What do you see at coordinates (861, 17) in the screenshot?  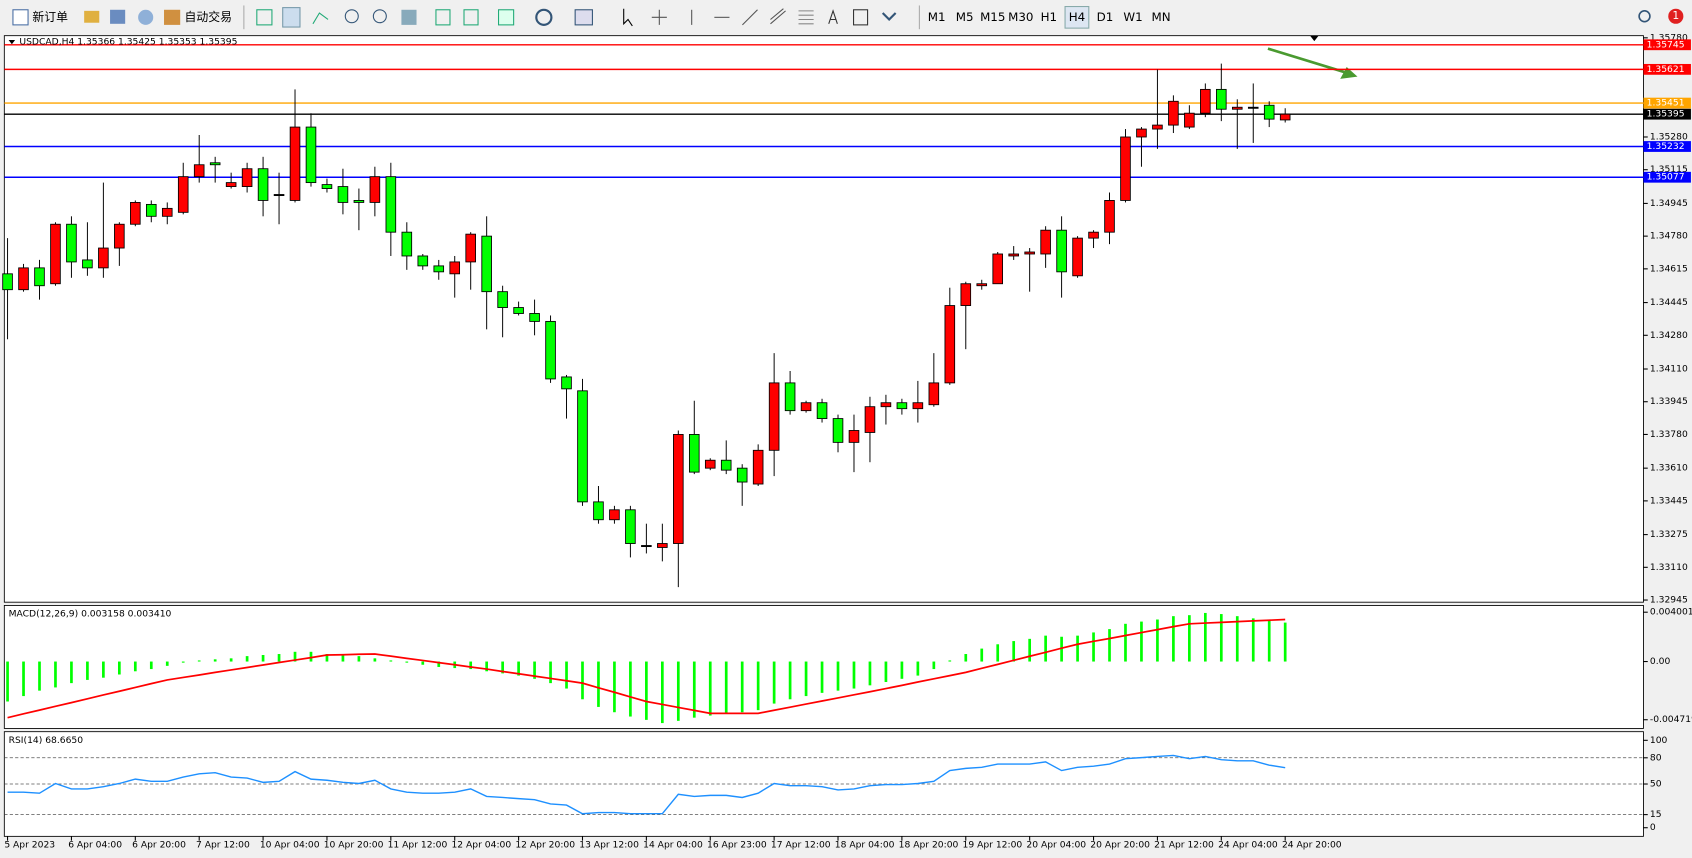 I see `label-button` at bounding box center [861, 17].